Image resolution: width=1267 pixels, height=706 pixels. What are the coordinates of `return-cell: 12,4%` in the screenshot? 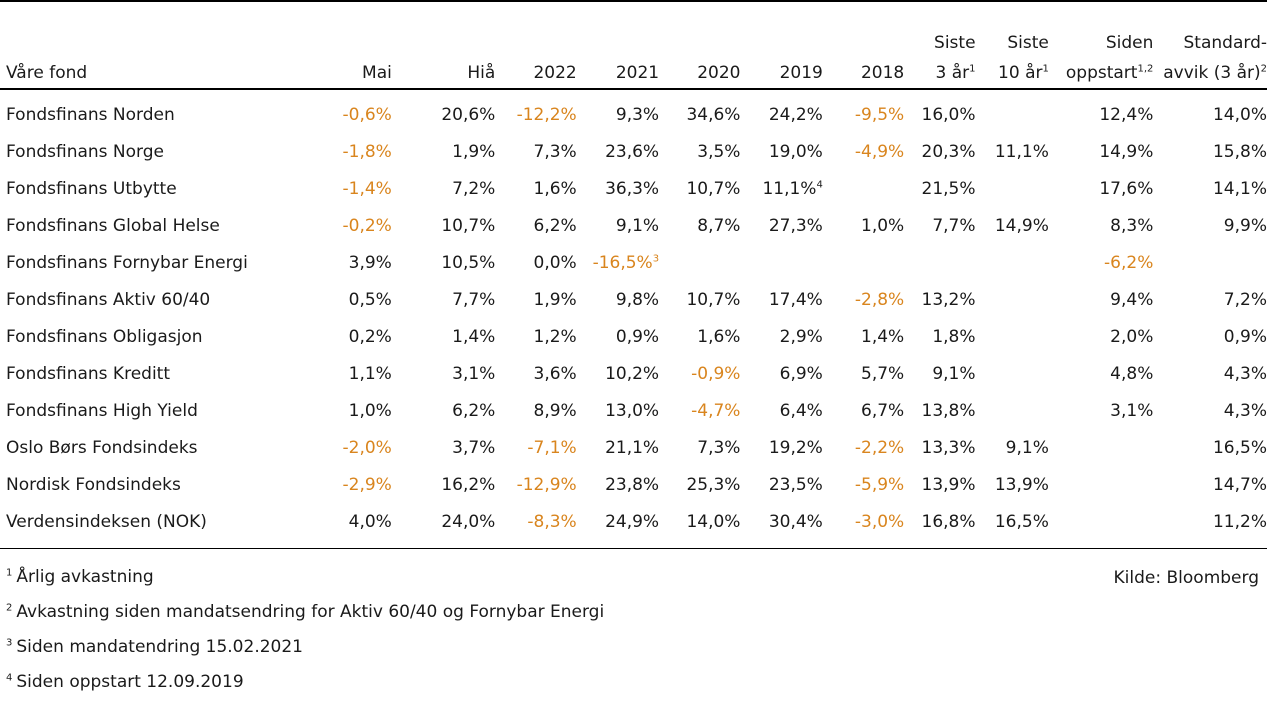 It's located at (1101, 116).